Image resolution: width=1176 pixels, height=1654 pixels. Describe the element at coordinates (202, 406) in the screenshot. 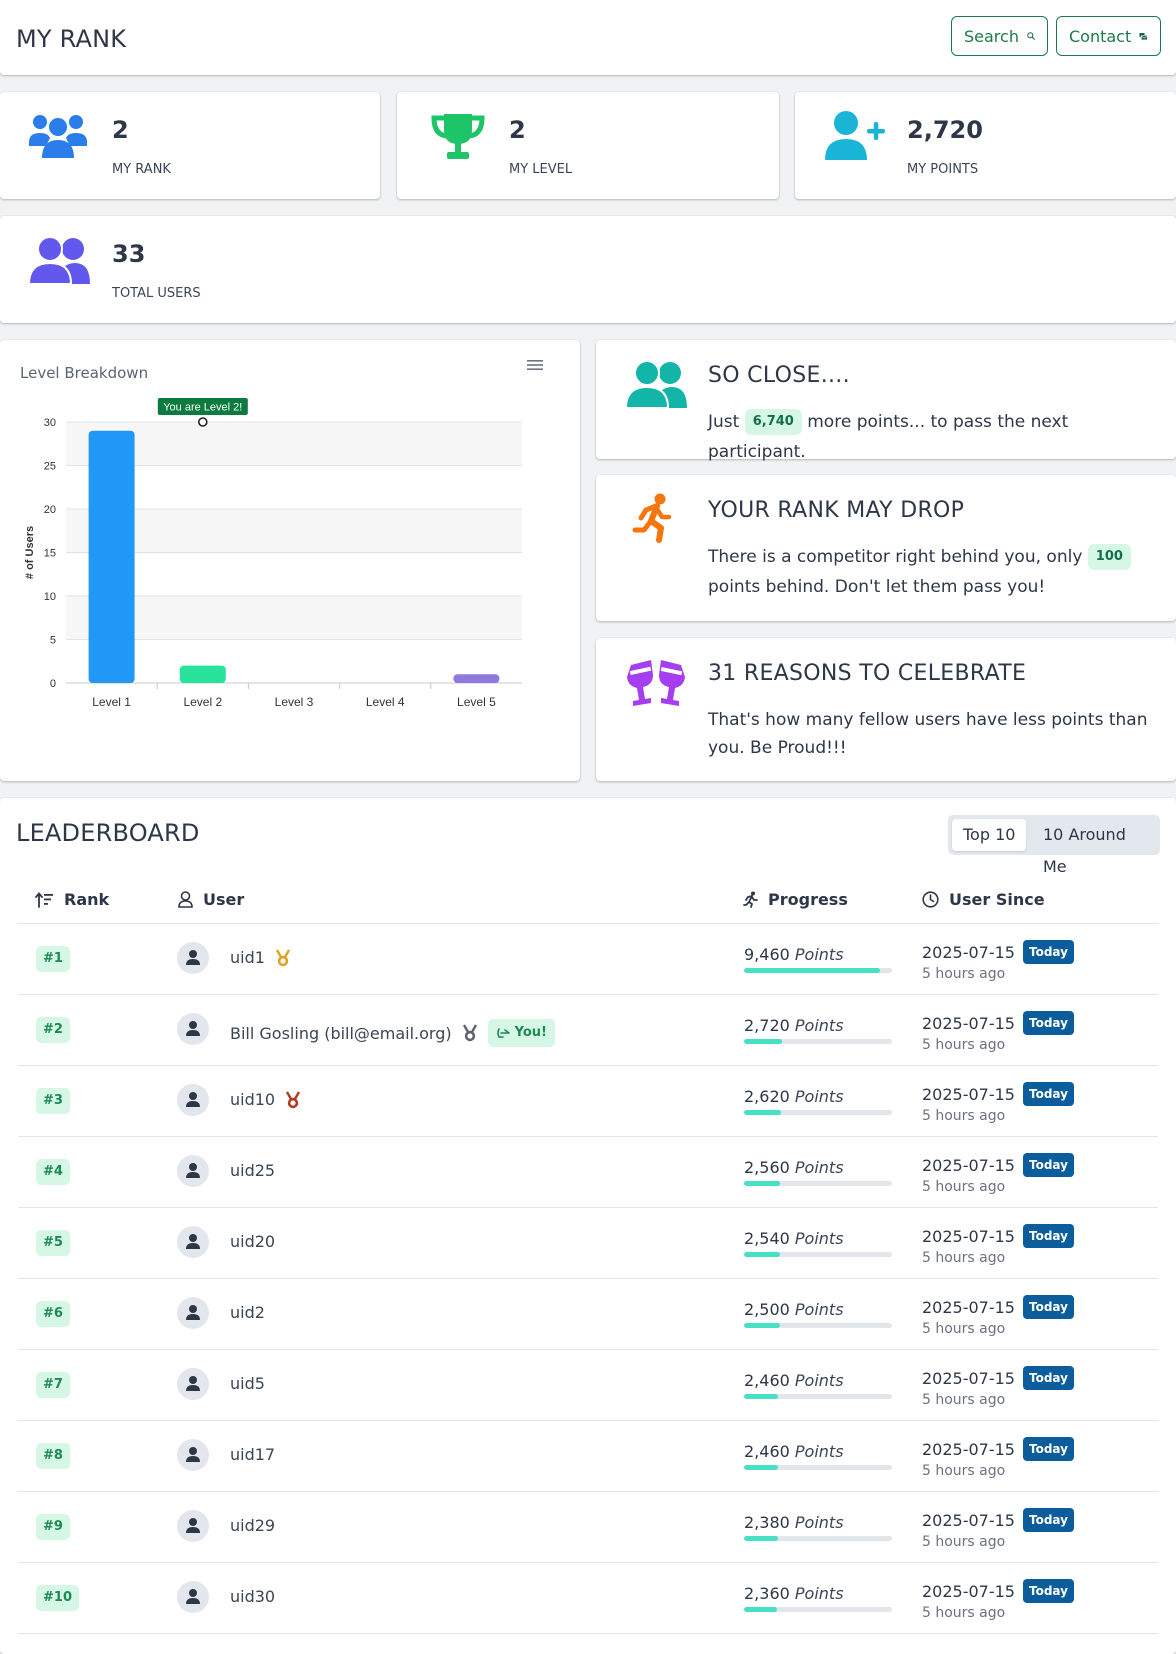

I see `annotation-box` at that location.